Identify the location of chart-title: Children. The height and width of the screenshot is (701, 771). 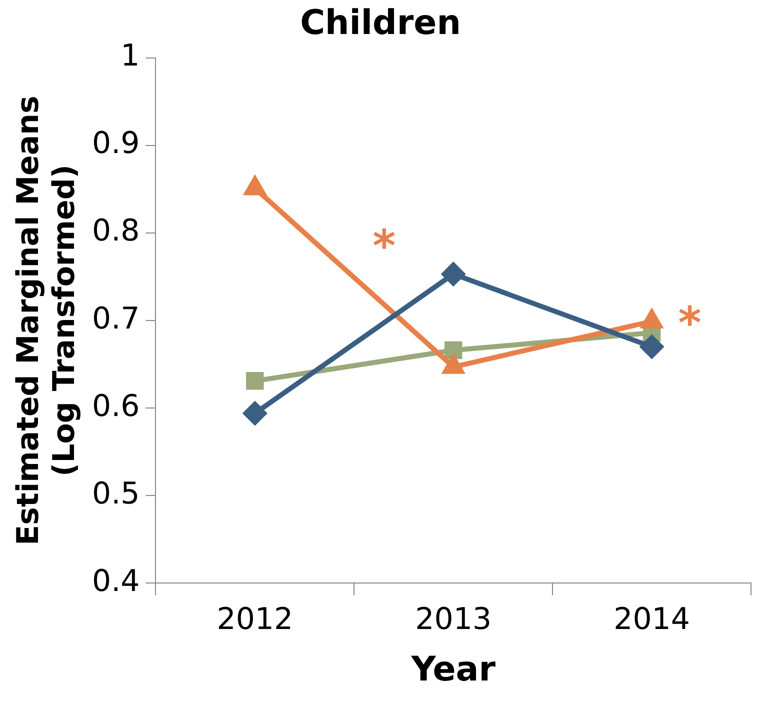
(380, 23).